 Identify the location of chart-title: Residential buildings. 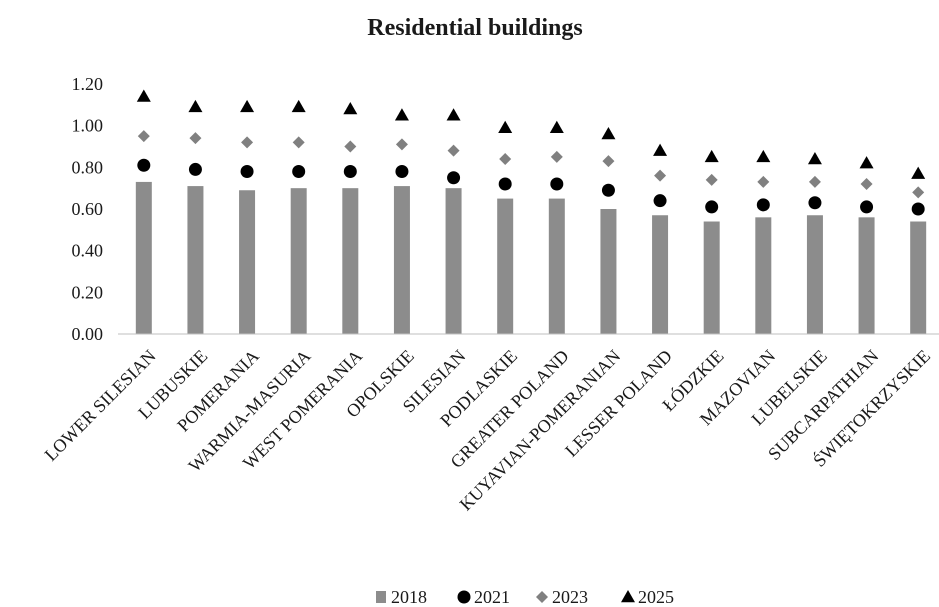
(474, 28).